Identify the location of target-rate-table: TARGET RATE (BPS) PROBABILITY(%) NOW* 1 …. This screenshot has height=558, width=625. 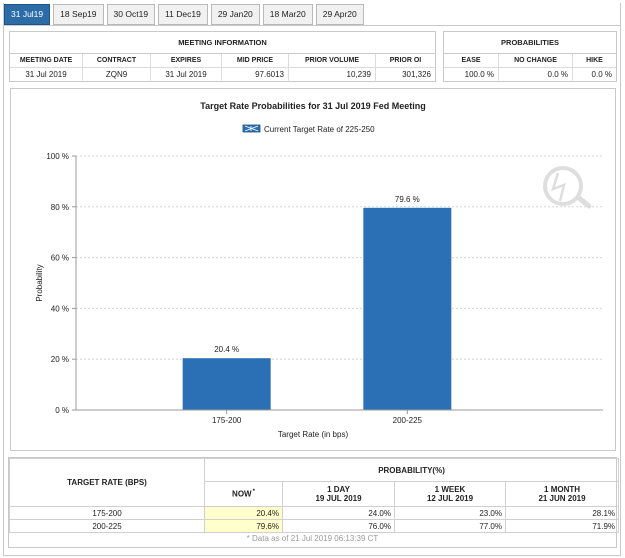
(314, 495).